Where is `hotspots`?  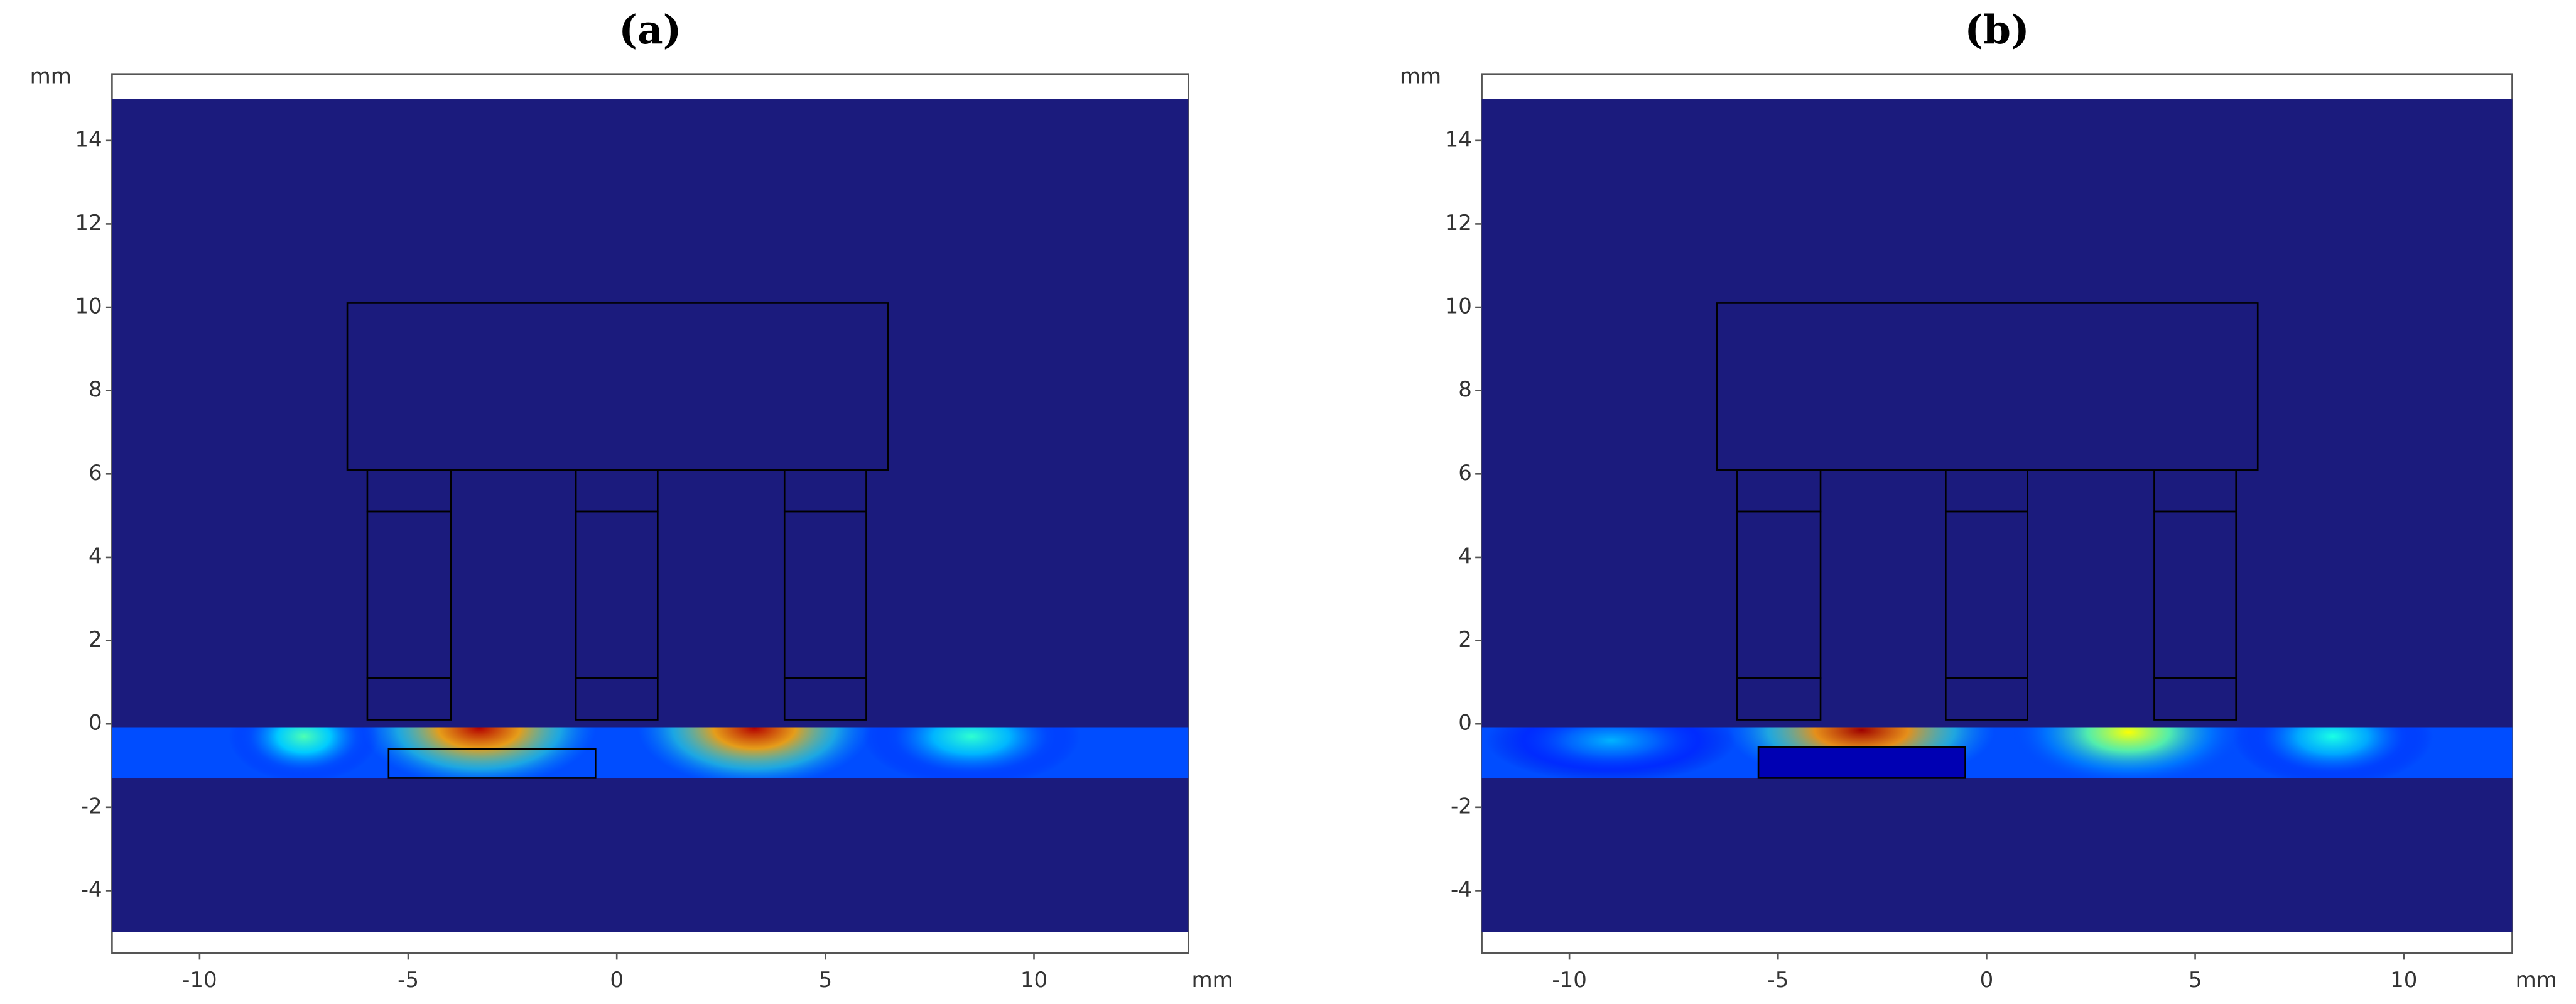 hotspots is located at coordinates (655, 752).